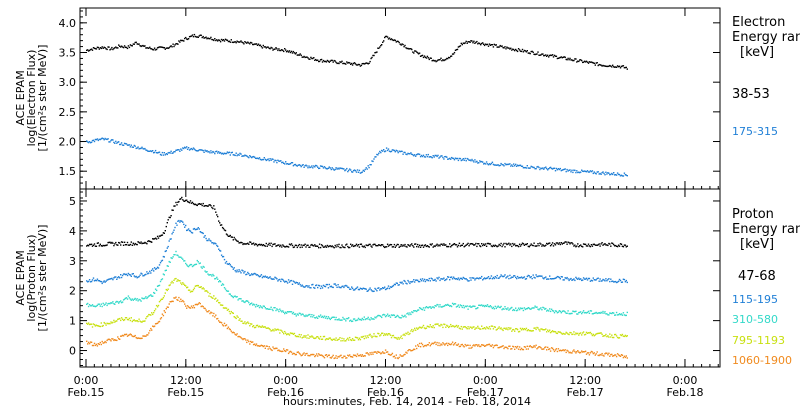  What do you see at coordinates (485, 392) in the screenshot?
I see `x-tick-date-4: Feb.17` at bounding box center [485, 392].